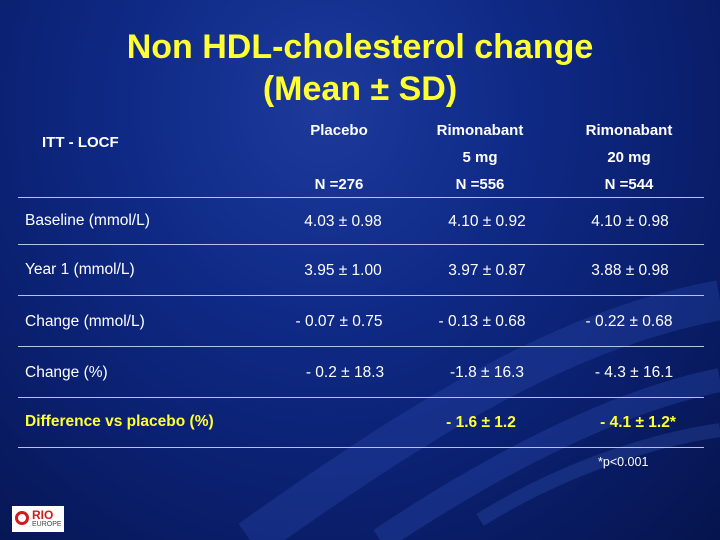 The image size is (720, 540). I want to click on cell-change-mmol-5mg: - 0.13 ± 0.68, so click(482, 321).